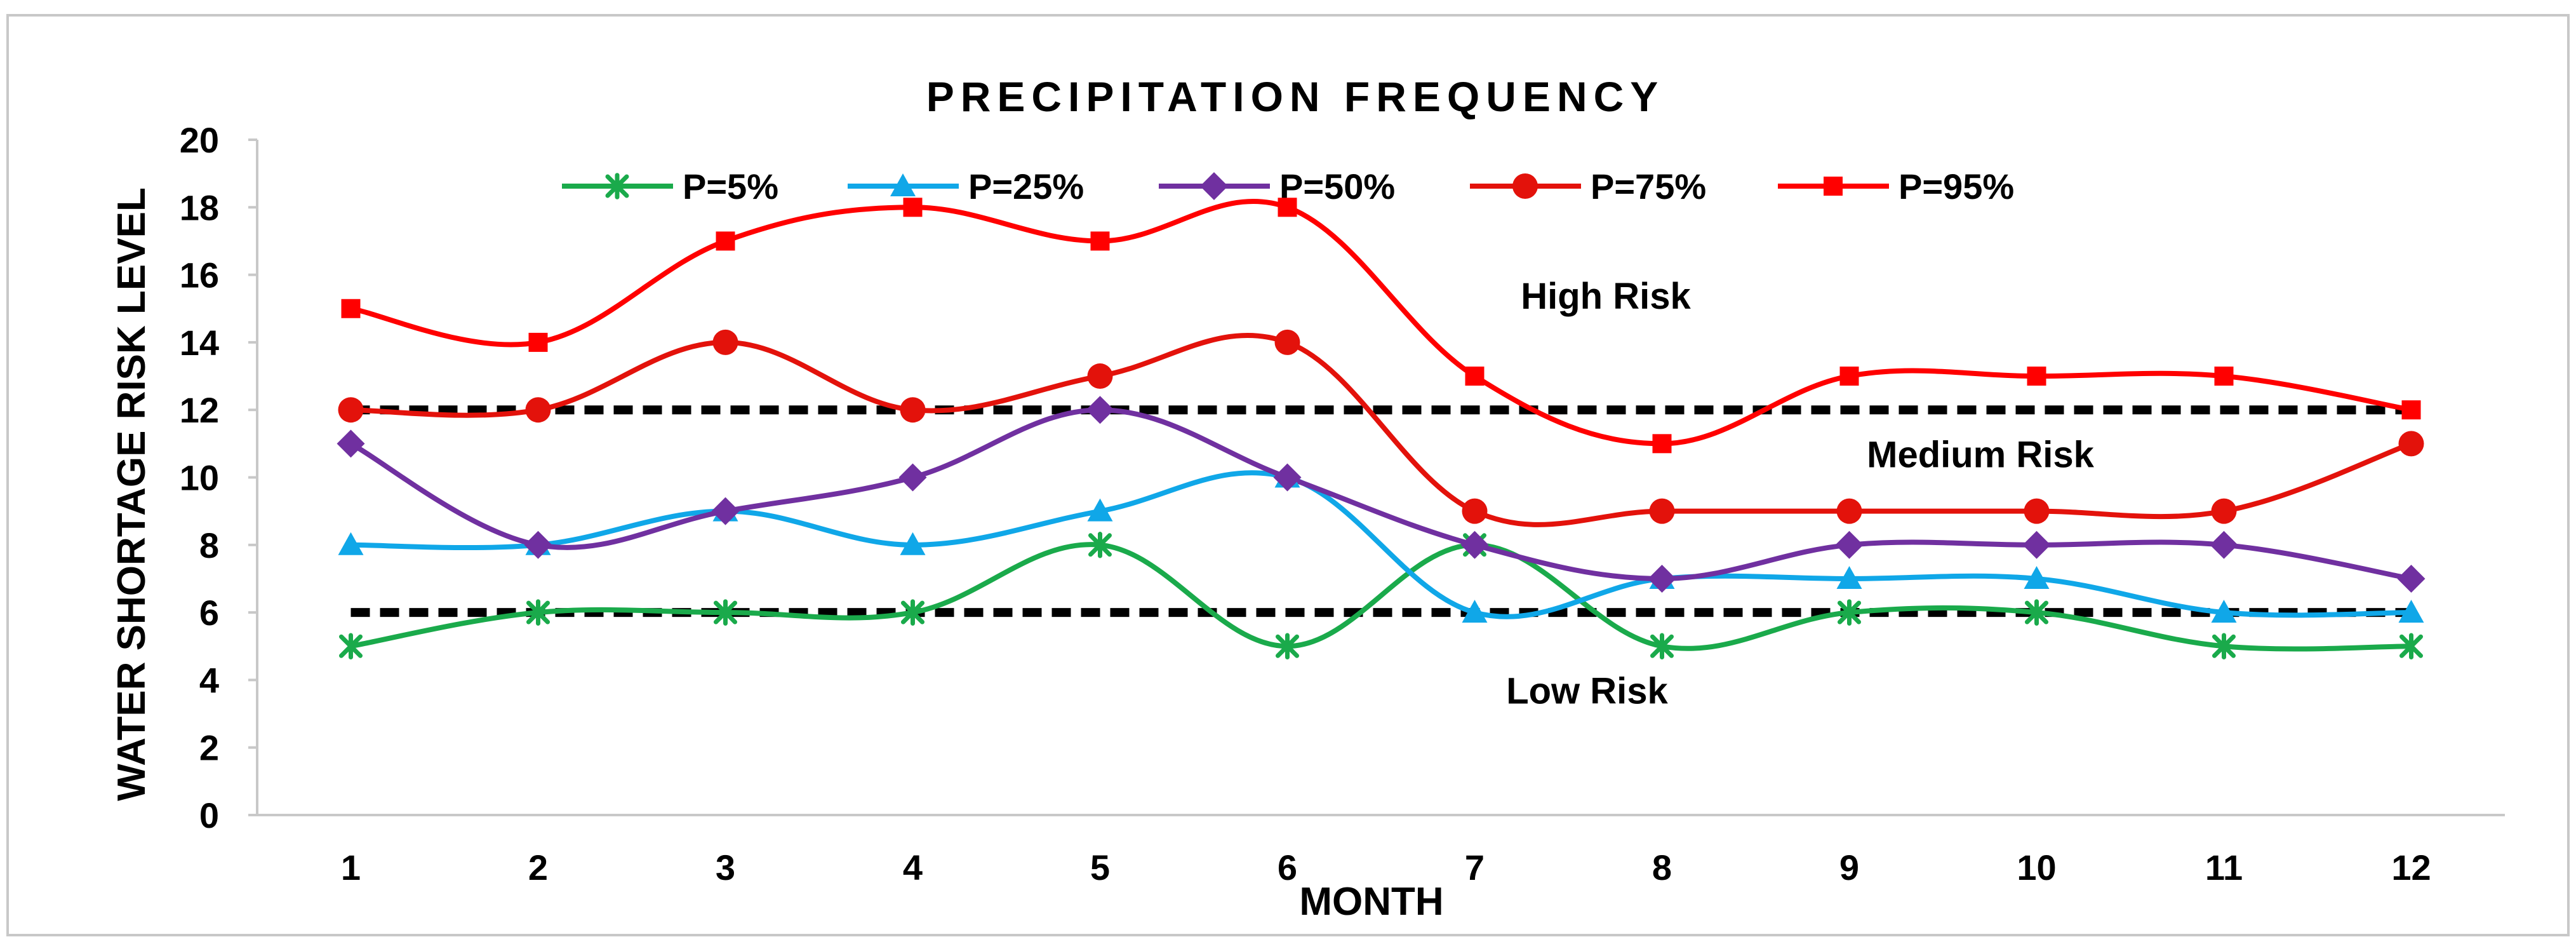 This screenshot has height=951, width=2576. What do you see at coordinates (209, 613) in the screenshot?
I see `y-tick-label: 6` at bounding box center [209, 613].